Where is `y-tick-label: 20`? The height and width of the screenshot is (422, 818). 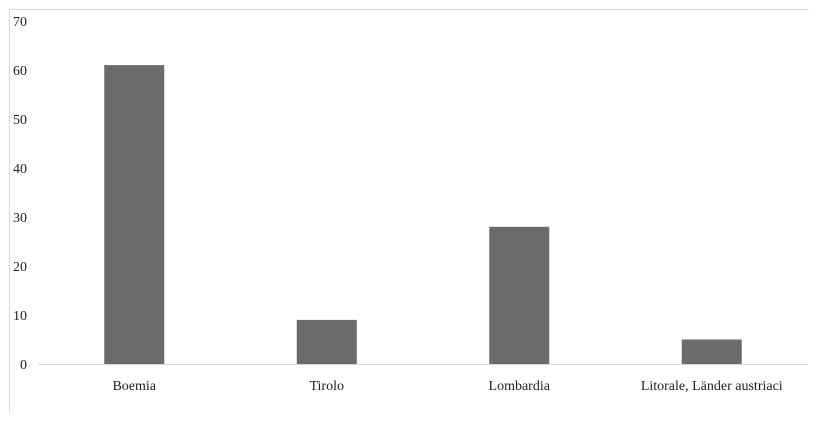
y-tick-label: 20 is located at coordinates (20, 267).